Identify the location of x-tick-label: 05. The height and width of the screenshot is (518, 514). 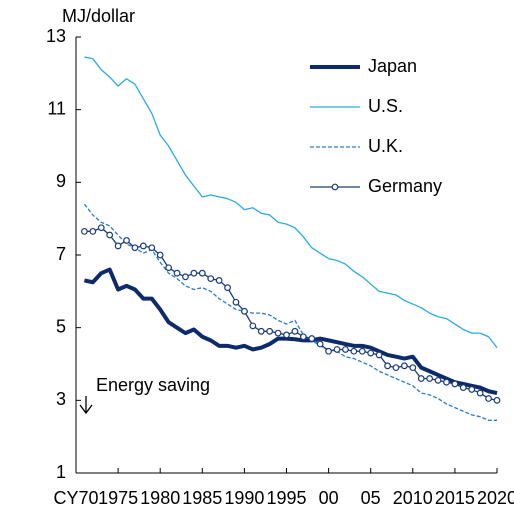
(371, 498).